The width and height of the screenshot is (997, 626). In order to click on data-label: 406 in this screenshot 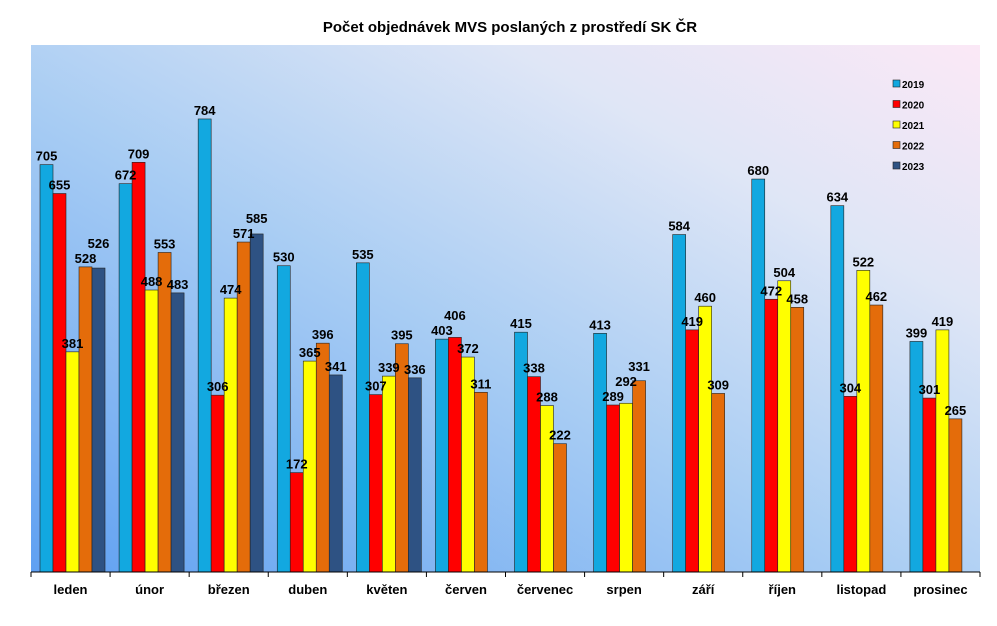, I will do `click(455, 315)`.